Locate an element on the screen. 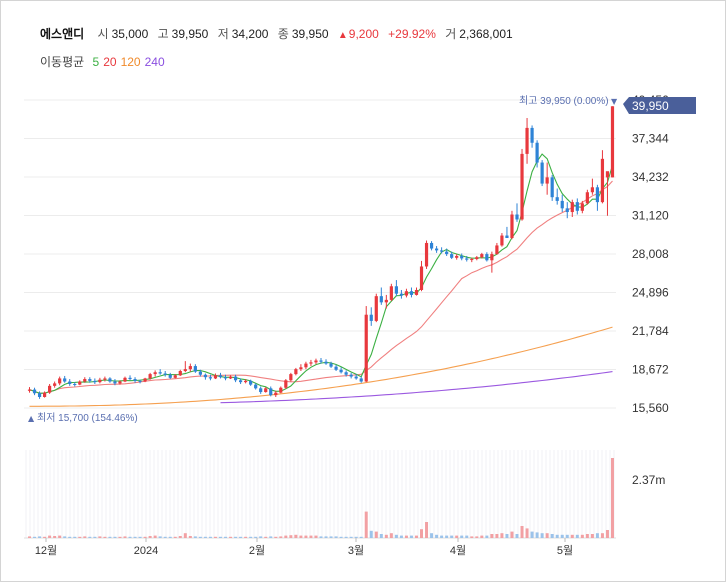 This screenshot has height=582, width=726. x-tick-label: 3월 is located at coordinates (356, 550).